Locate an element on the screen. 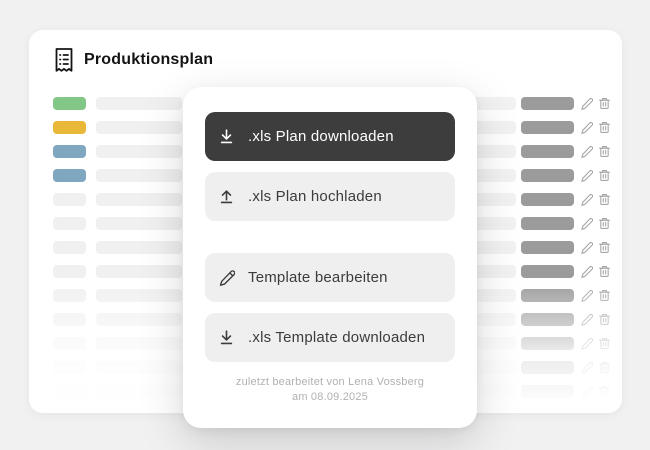 The image size is (650, 450). xls-template-download-button: .xls Template downloaden is located at coordinates (330, 337).